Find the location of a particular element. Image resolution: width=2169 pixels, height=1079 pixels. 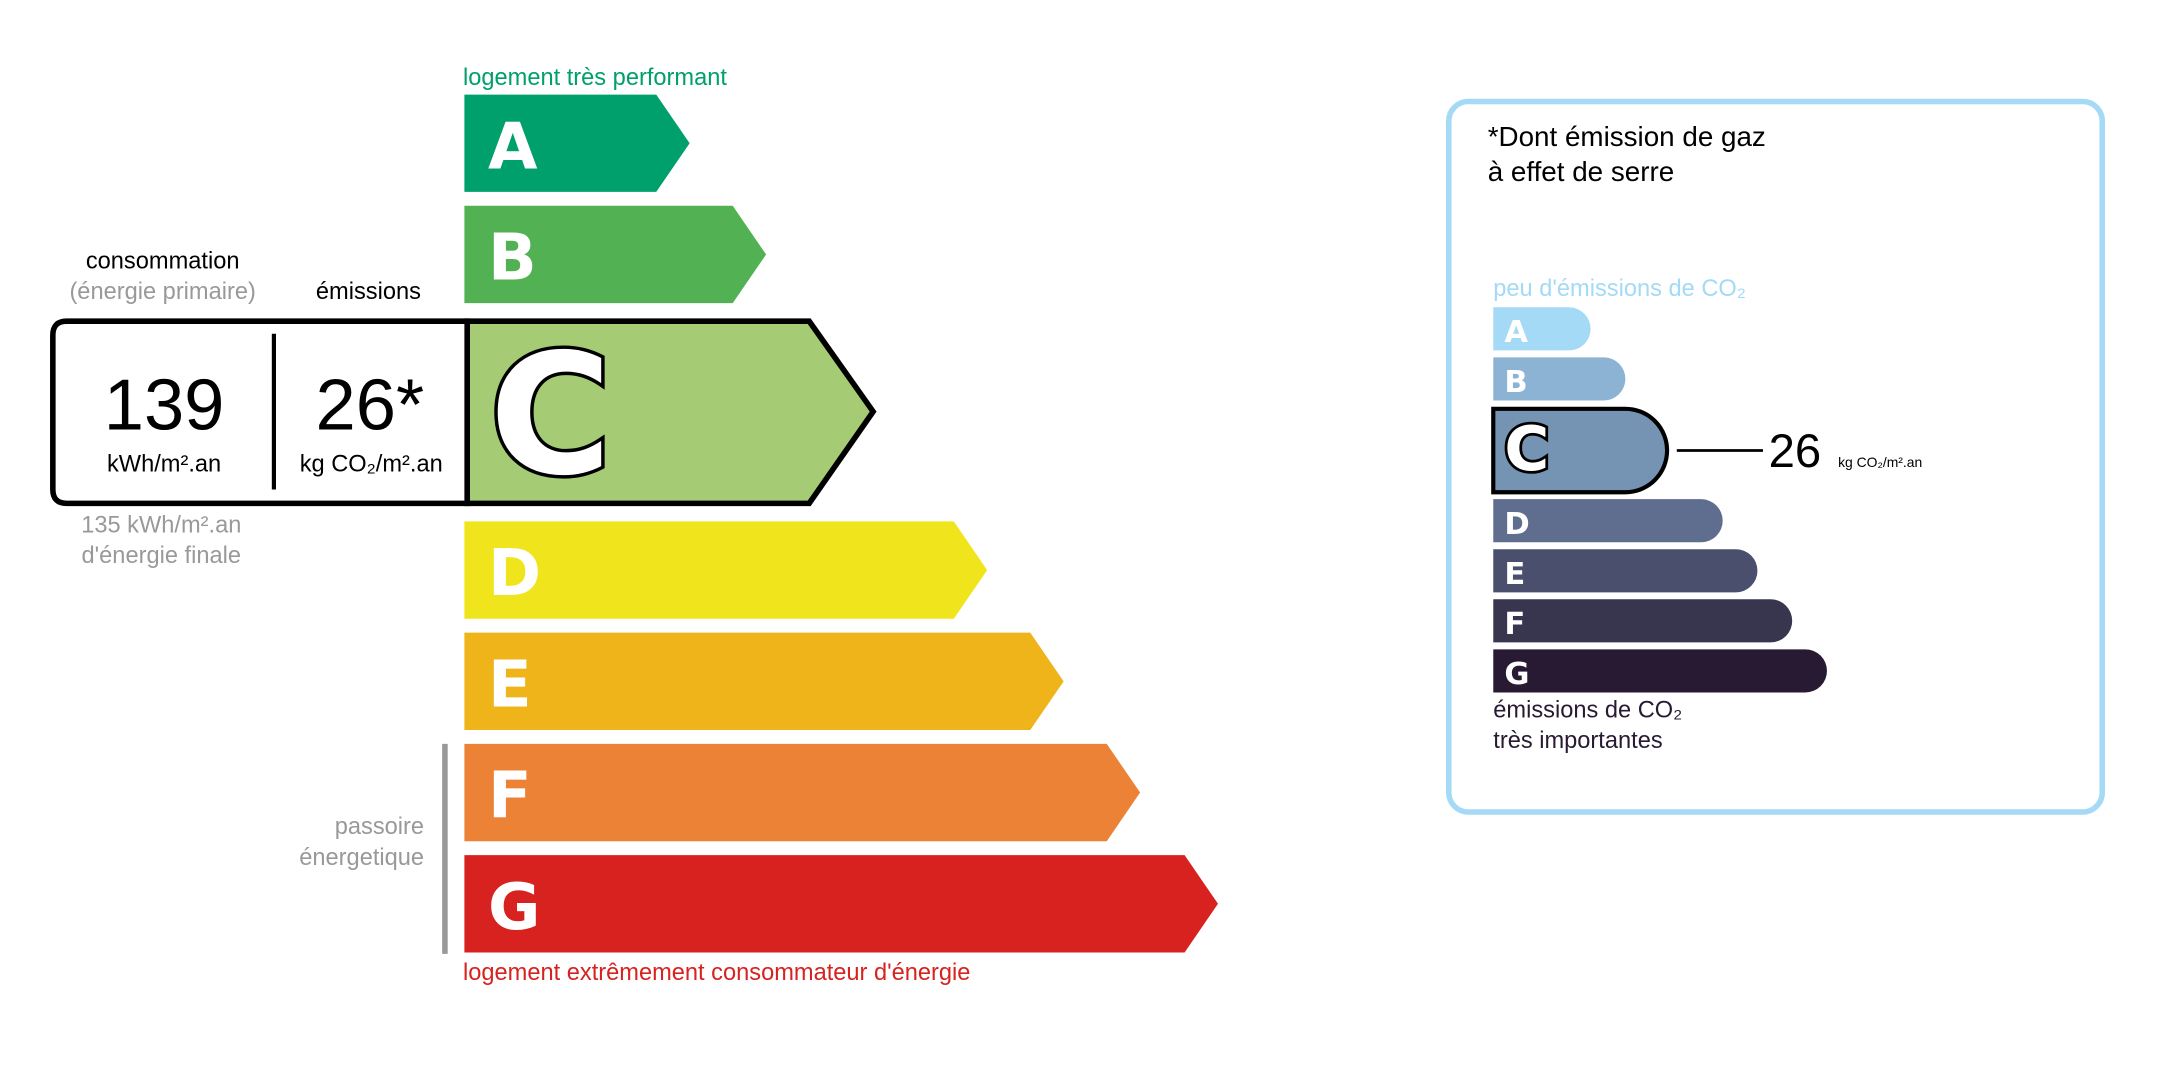

consumption-unit: kWh/m².an is located at coordinates (164, 464).